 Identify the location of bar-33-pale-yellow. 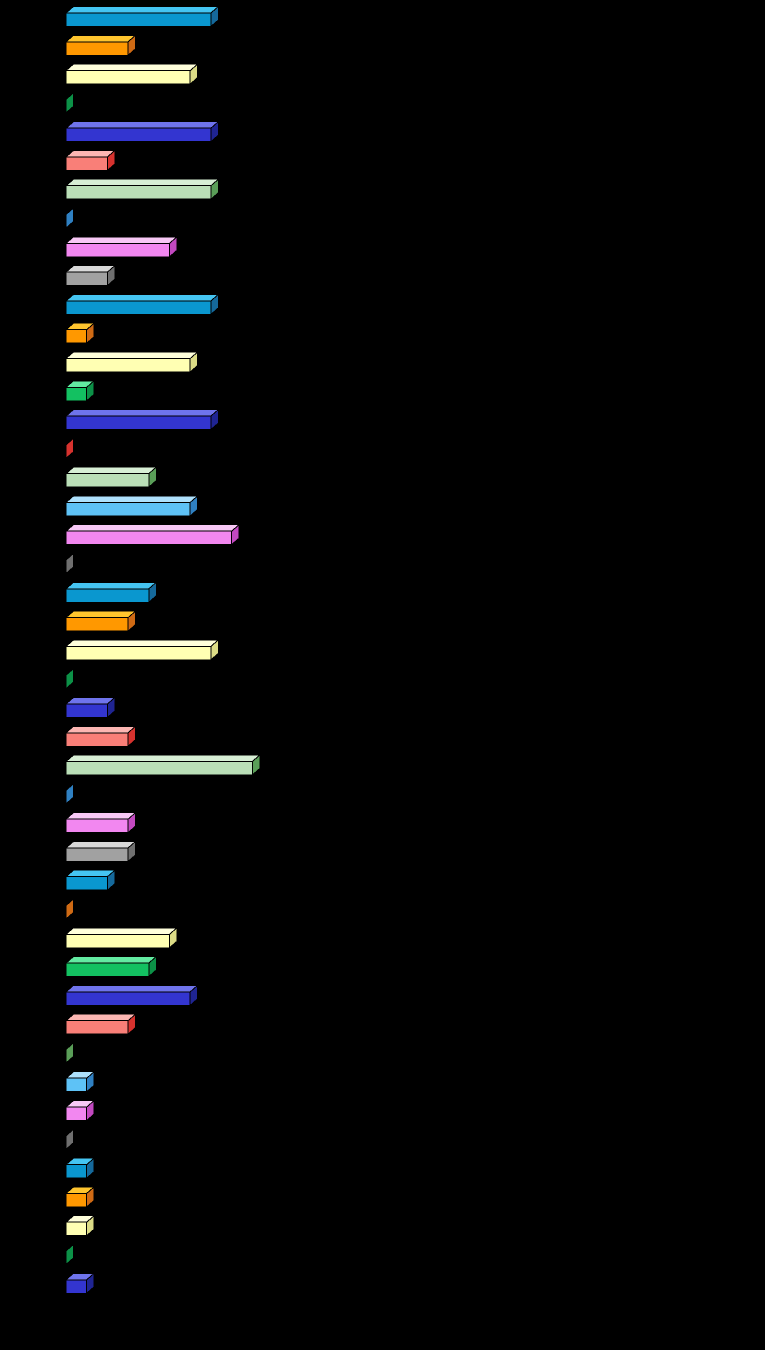
(121, 937).